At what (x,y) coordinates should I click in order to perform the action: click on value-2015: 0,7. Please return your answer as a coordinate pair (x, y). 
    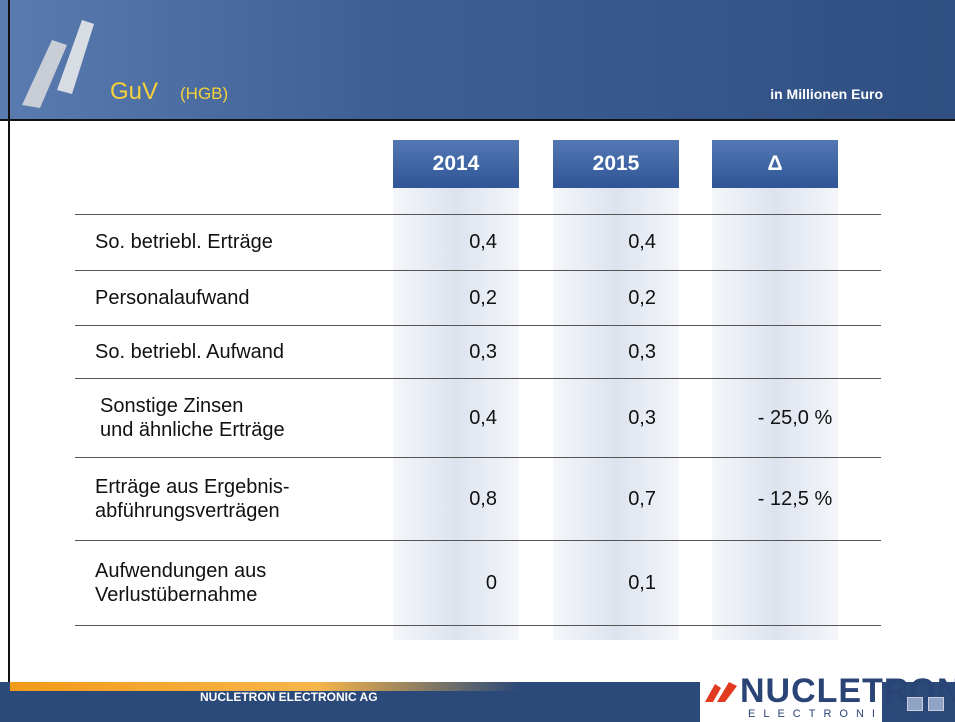
    Looking at the image, I should click on (642, 498).